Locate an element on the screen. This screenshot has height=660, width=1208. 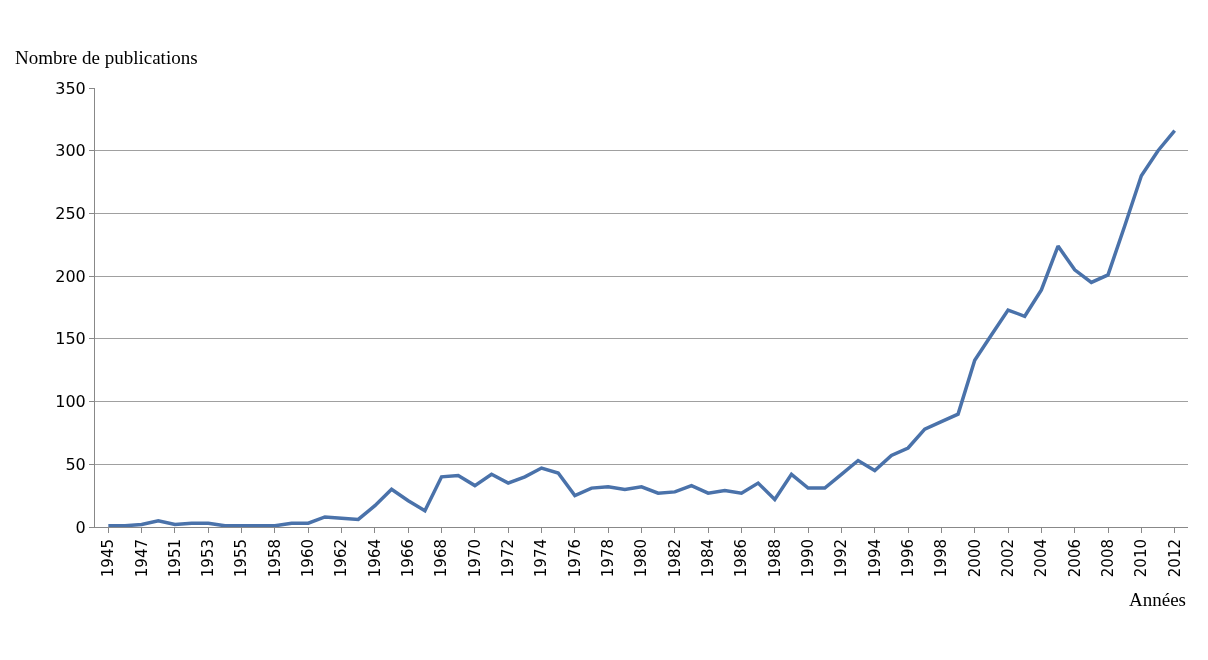
x-tick-label: 1998 is located at coordinates (941, 558).